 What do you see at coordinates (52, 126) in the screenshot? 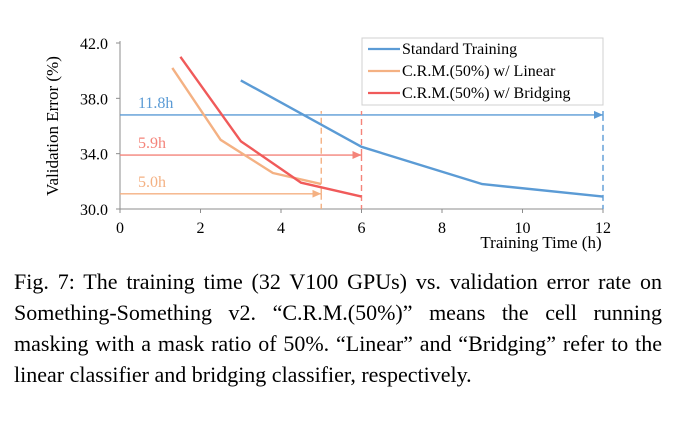
I see `y-axis-label: Validation Error (%)` at bounding box center [52, 126].